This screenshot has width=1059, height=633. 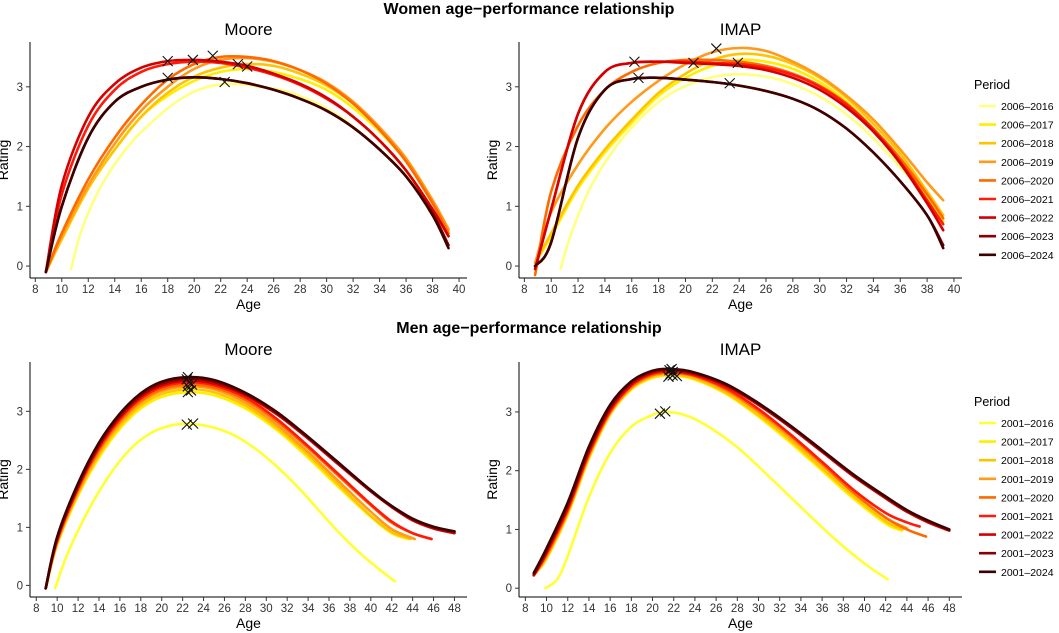 I want to click on women-legend-title: Period, so click(x=992, y=85).